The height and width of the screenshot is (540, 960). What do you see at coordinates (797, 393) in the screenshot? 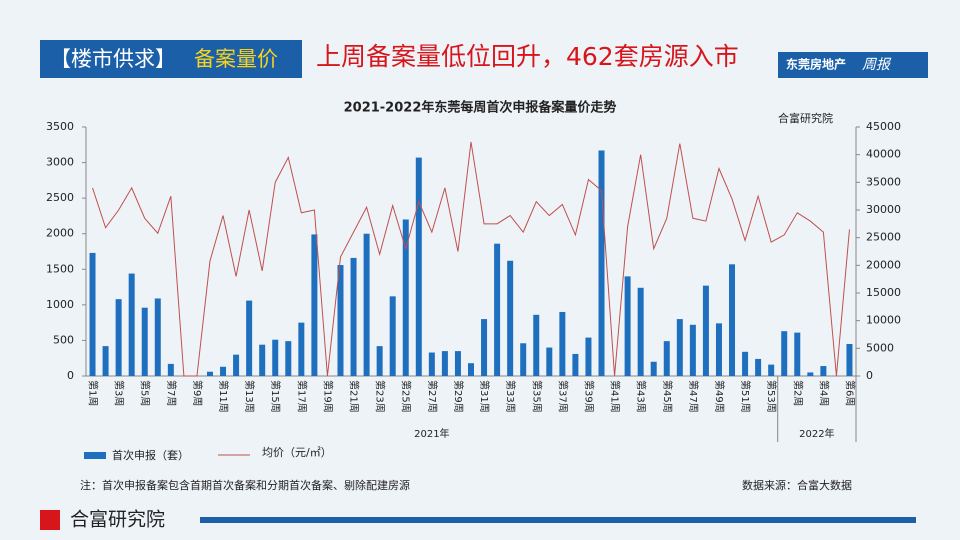
I see `x-tick-label: 第2周` at bounding box center [797, 393].